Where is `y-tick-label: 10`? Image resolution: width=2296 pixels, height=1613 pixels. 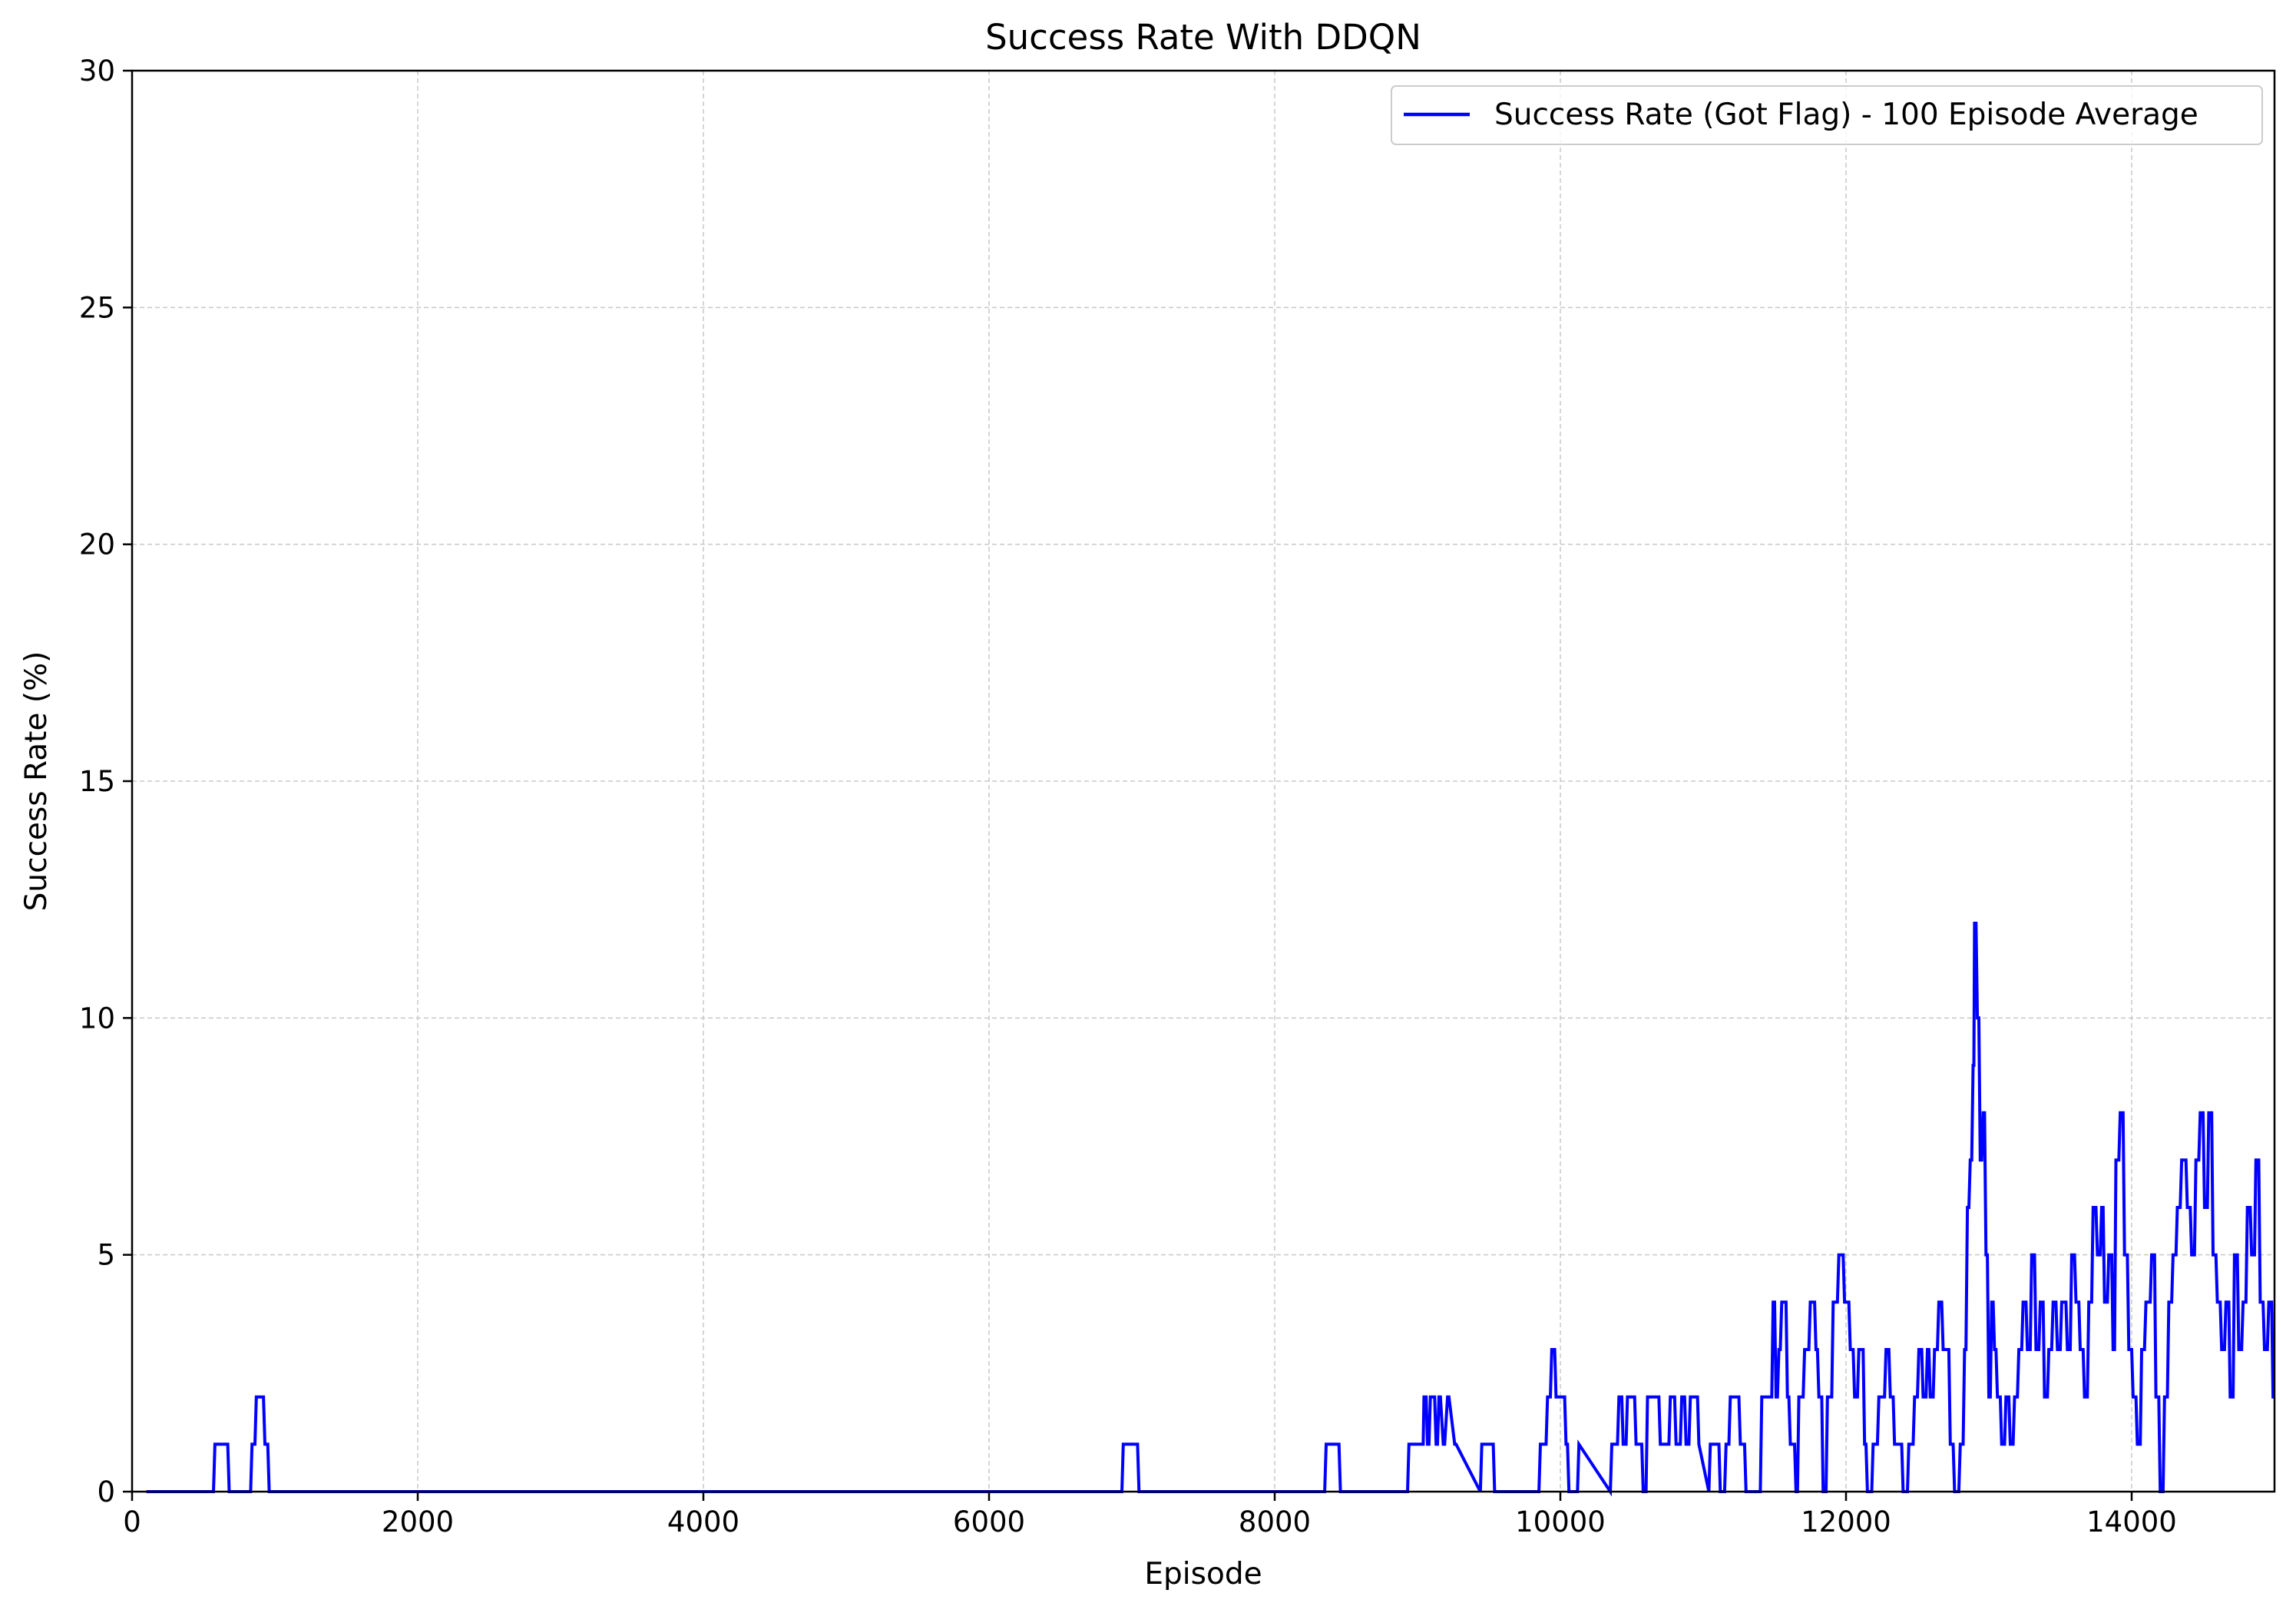 y-tick-label: 10 is located at coordinates (97, 1018).